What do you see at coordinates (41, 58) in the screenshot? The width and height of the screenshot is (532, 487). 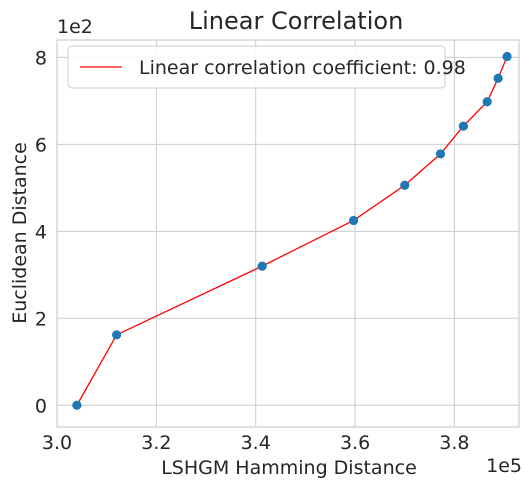 I see `y-tick-label: 8` at bounding box center [41, 58].